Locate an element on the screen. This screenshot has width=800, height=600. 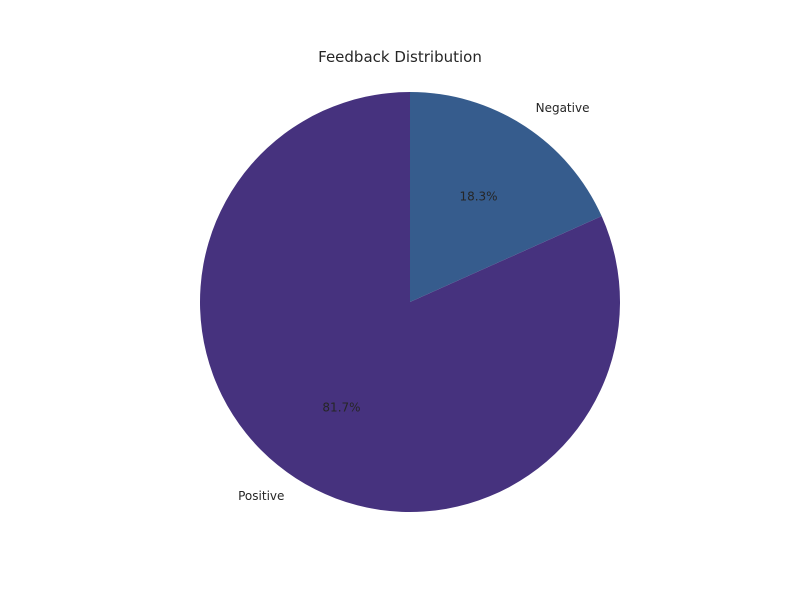
slice-percent-negative: 18.3% is located at coordinates (478, 196).